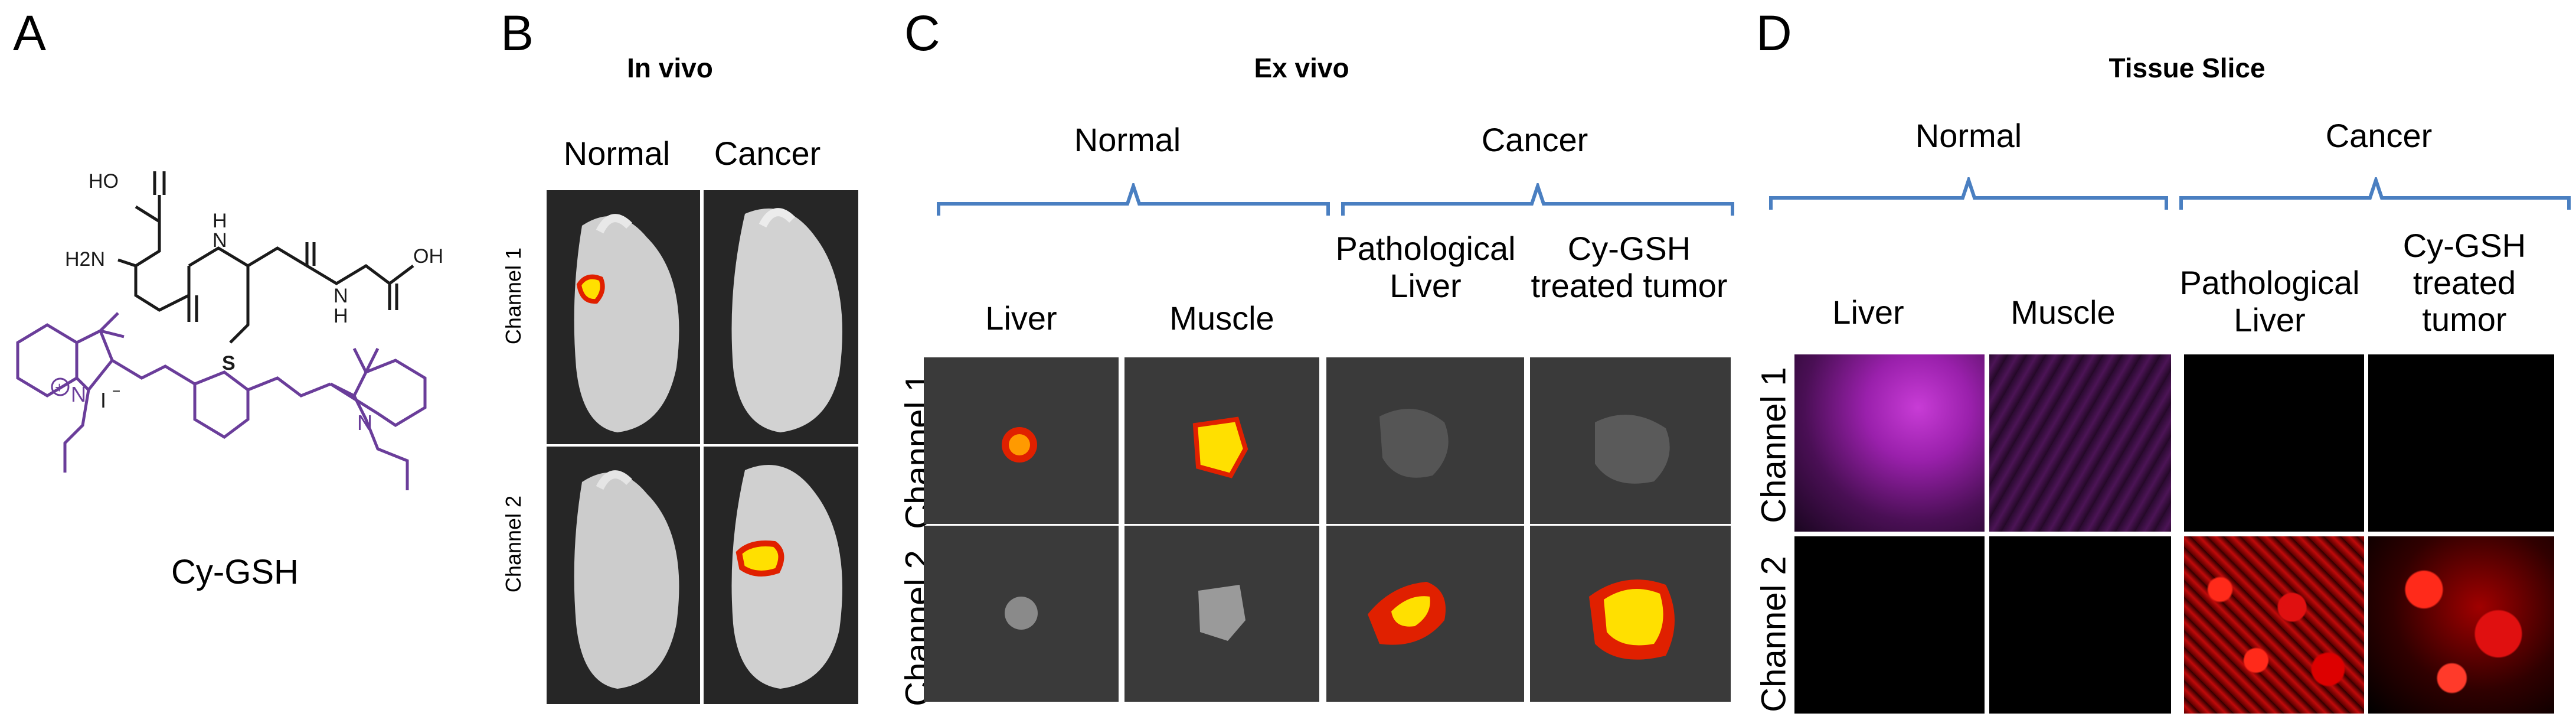  What do you see at coordinates (1127, 139) in the screenshot?
I see `panel-c-group-normal: Normal` at bounding box center [1127, 139].